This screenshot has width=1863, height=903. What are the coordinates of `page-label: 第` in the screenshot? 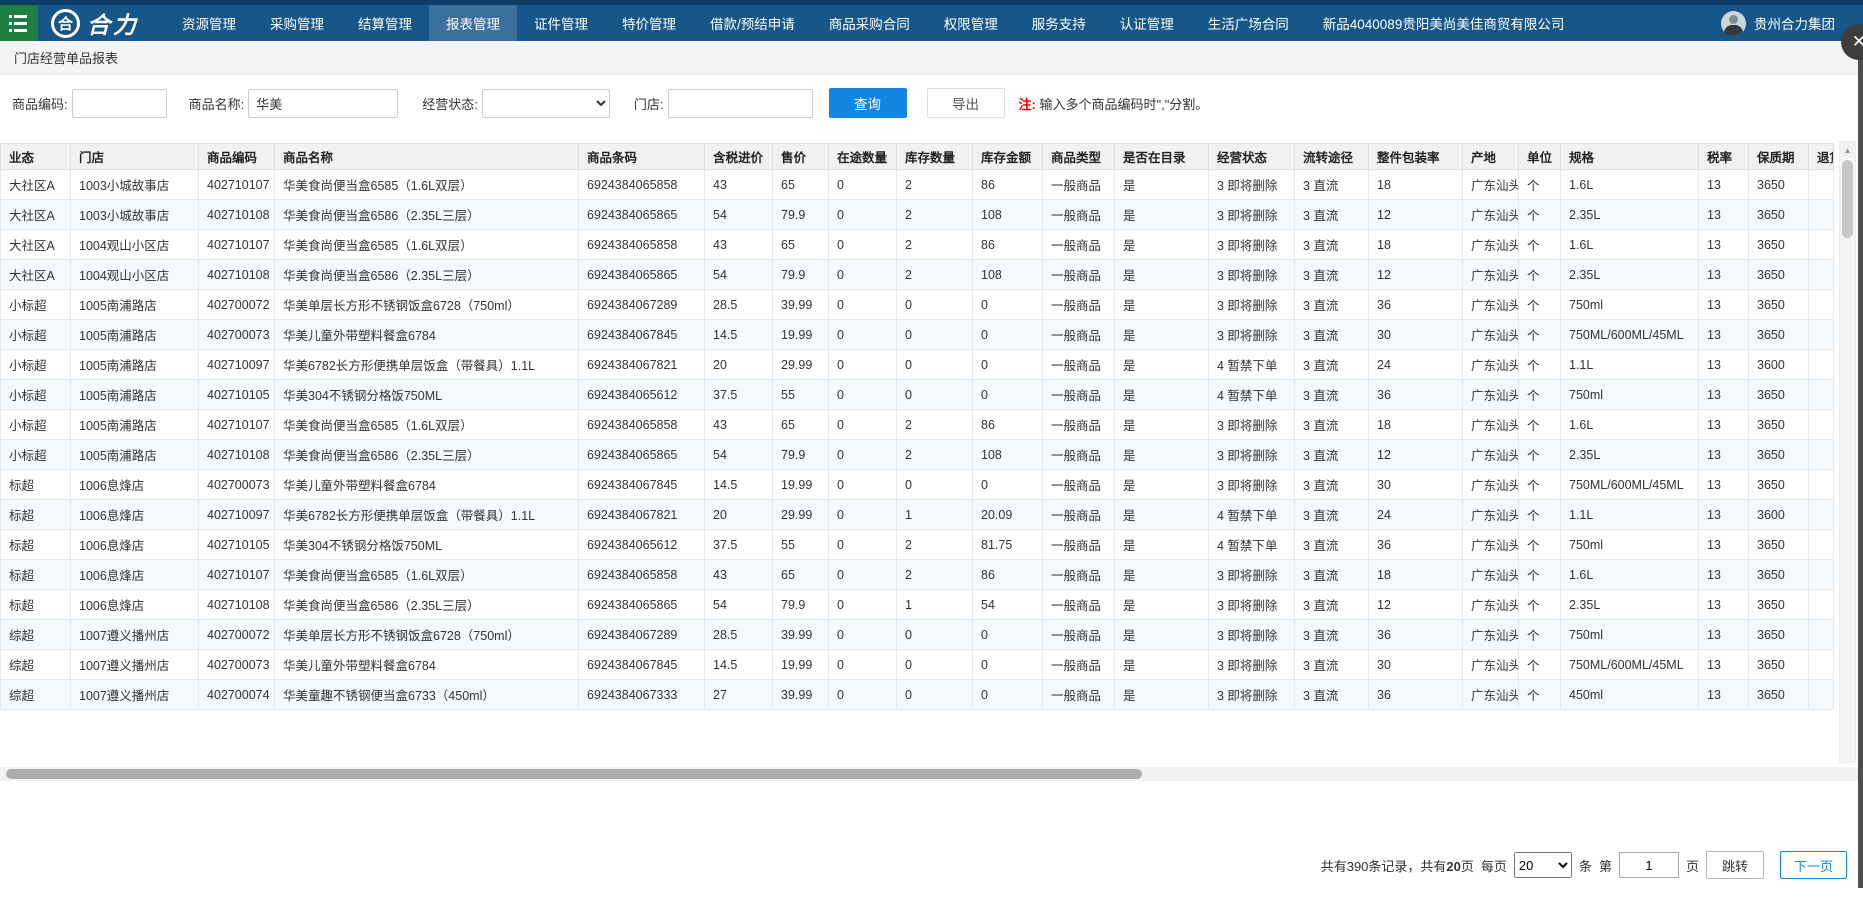 It's located at (1605, 866).